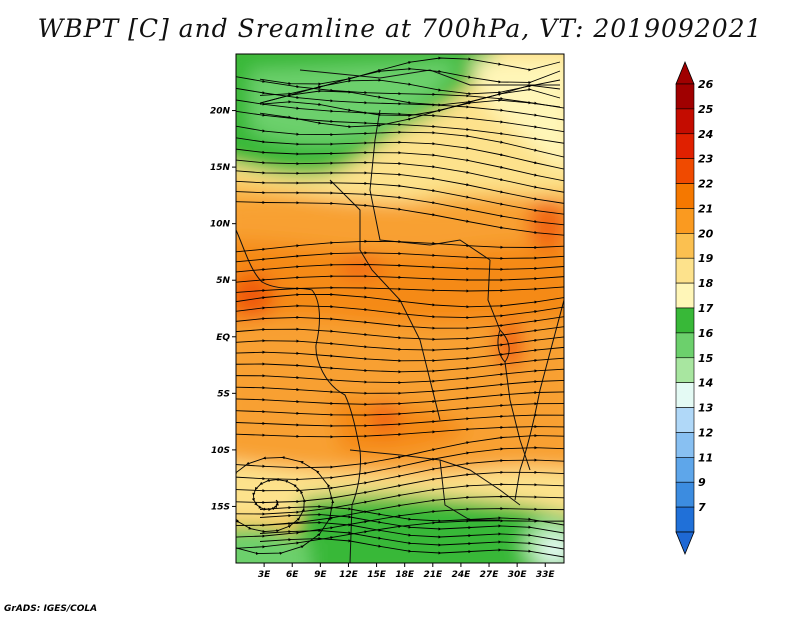 Image resolution: width=800 pixels, height=618 pixels. What do you see at coordinates (705, 208) in the screenshot?
I see `colorbar-label: 21` at bounding box center [705, 208].